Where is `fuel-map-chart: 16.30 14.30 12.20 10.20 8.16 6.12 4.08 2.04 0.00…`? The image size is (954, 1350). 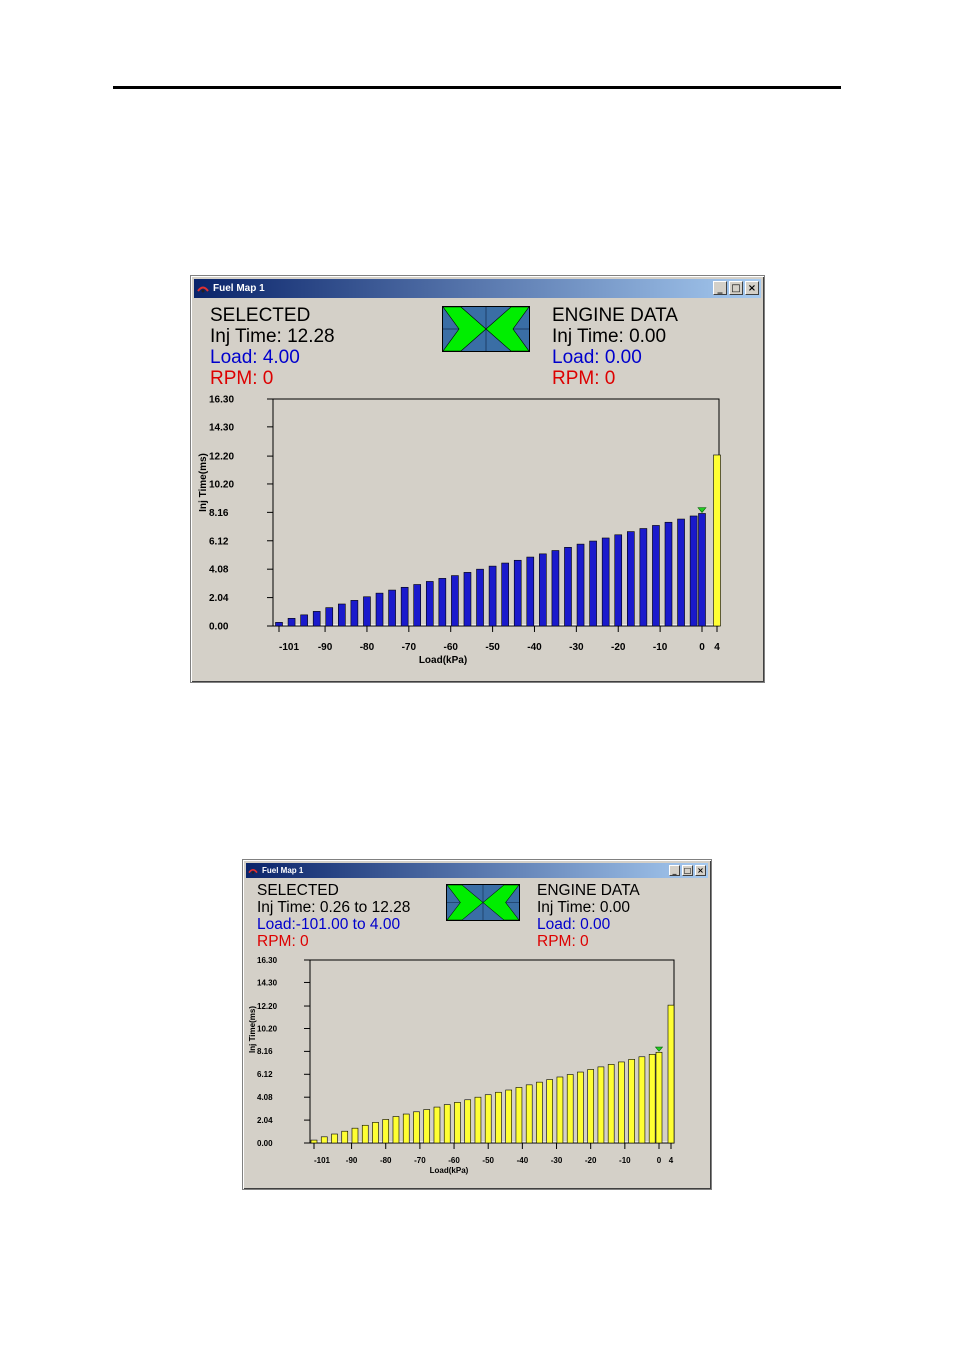 fuel-map-chart: 16.30 14.30 12.20 10.20 8.16 6.12 4.08 2.04 0.00… is located at coordinates (477, 1024).